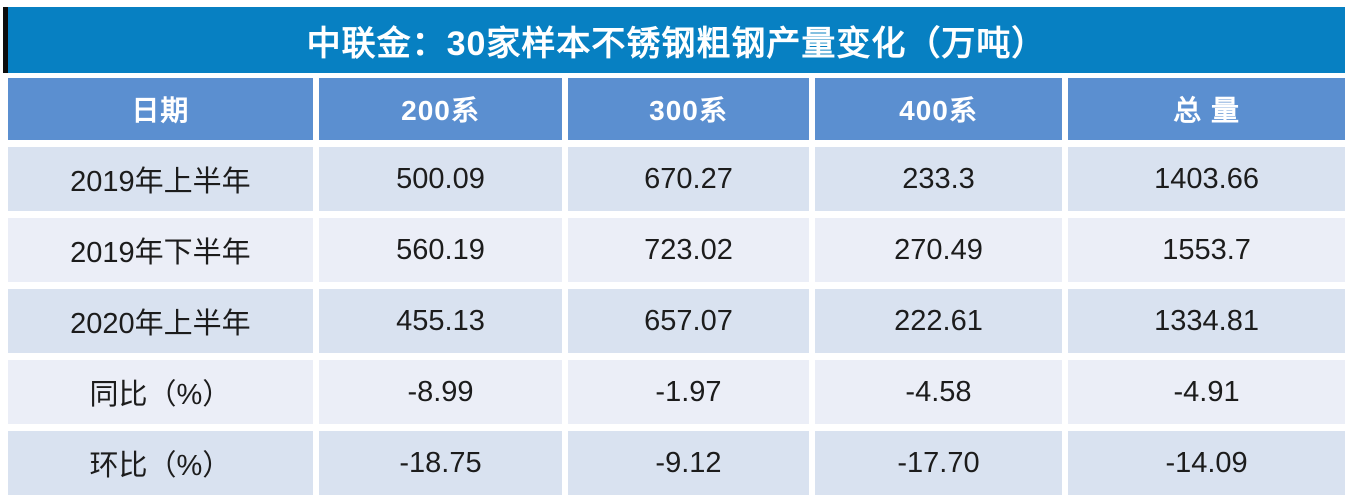 The height and width of the screenshot is (503, 1350). Describe the element at coordinates (1206, 463) in the screenshot. I see `cell-value: -14.09` at that location.